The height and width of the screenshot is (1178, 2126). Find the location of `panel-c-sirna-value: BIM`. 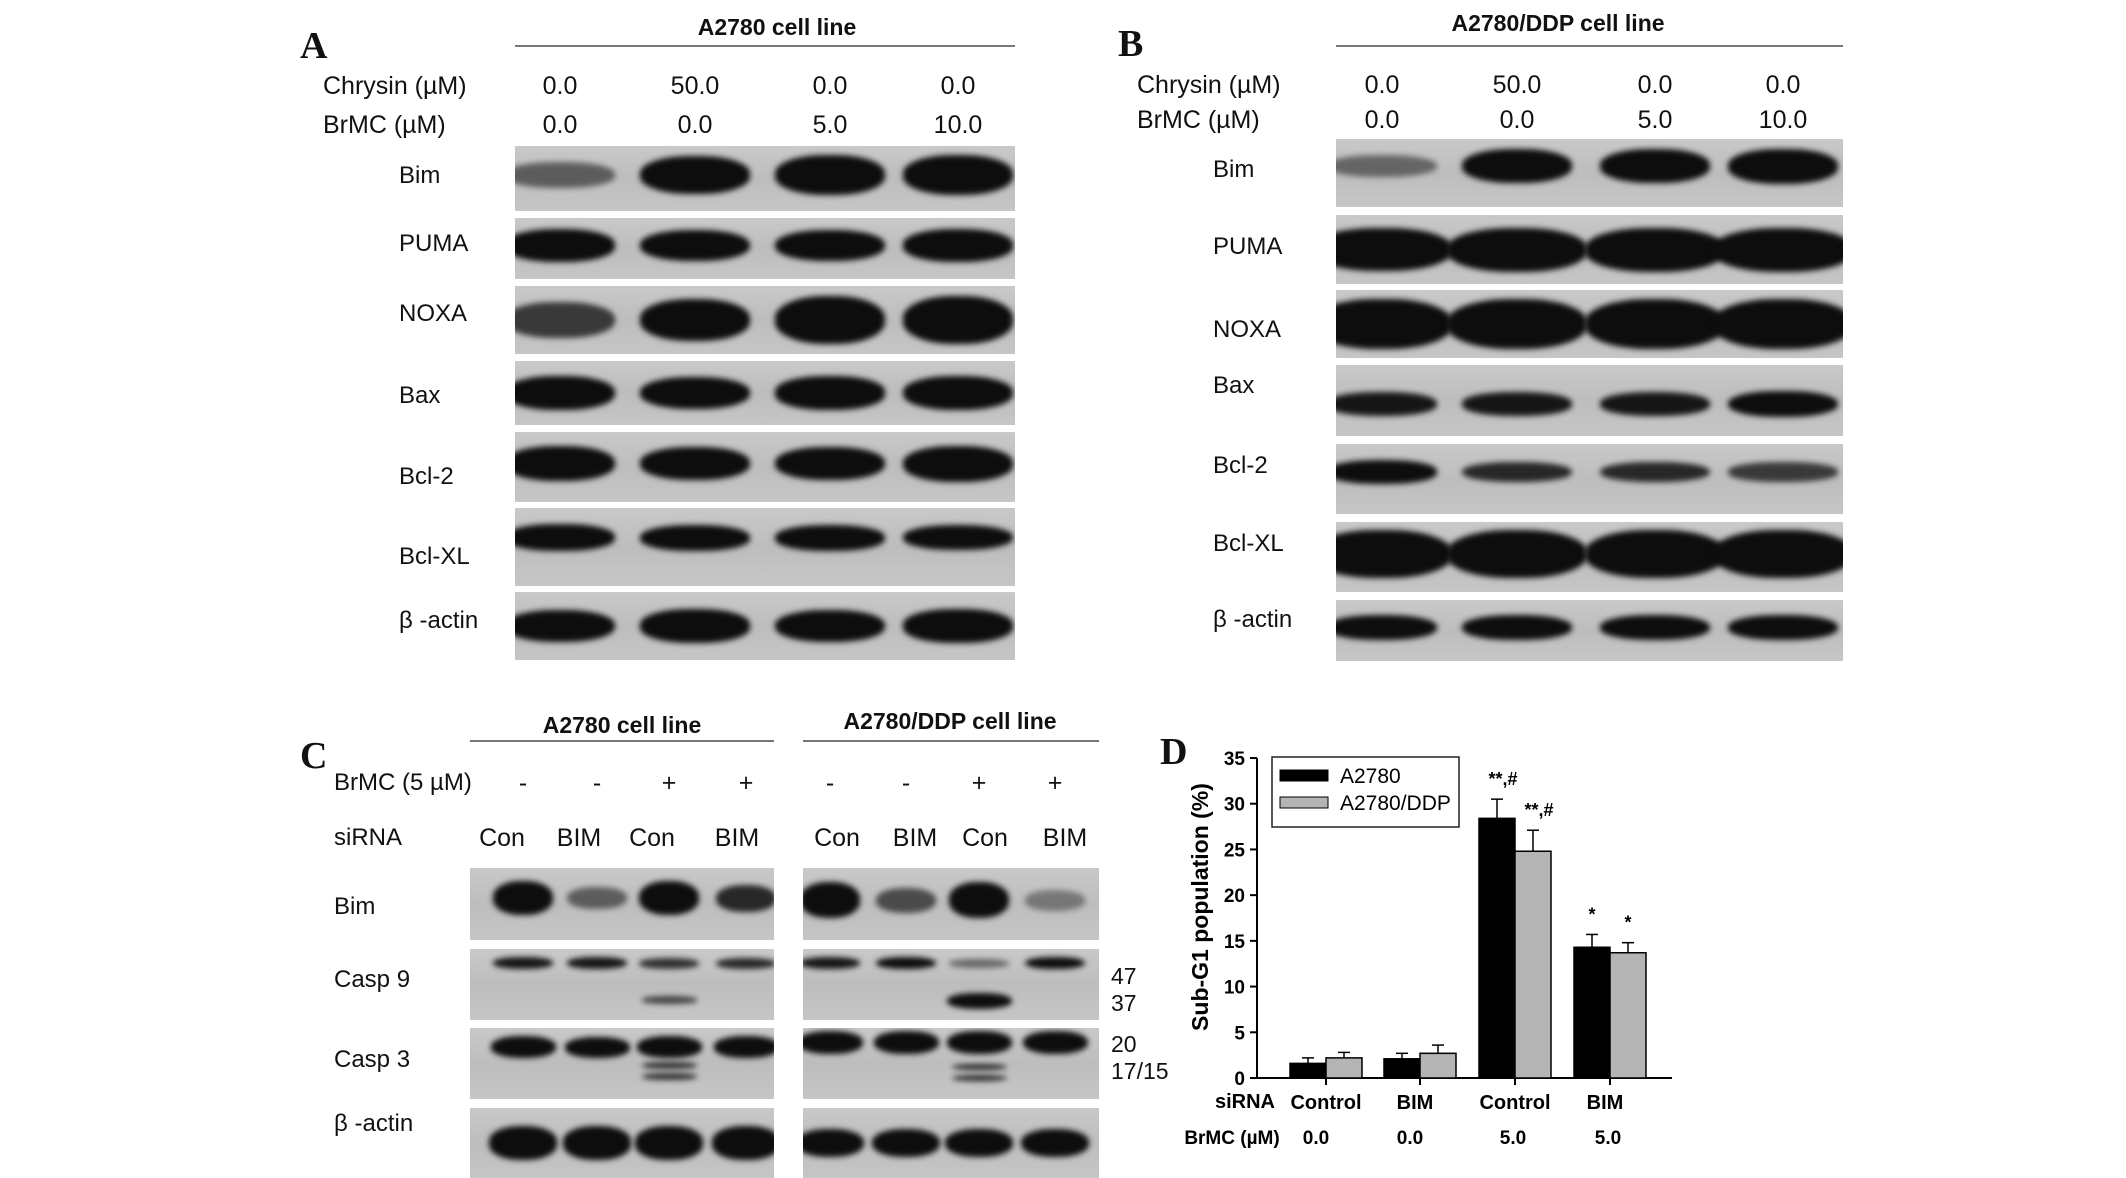

panel-c-sirna-value: BIM is located at coordinates (1065, 838).